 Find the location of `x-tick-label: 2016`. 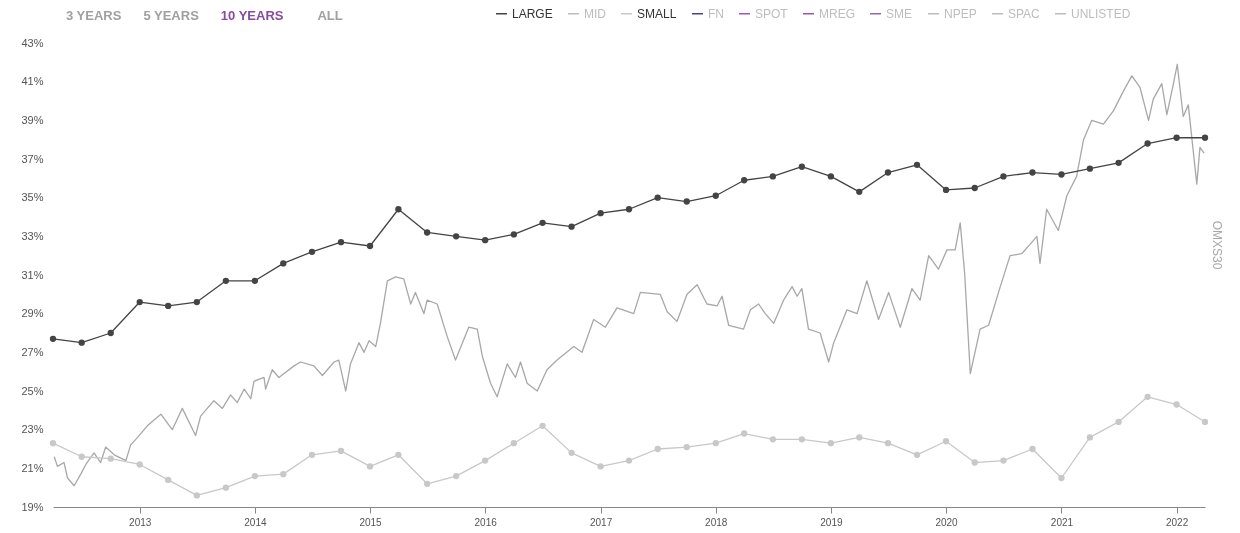

x-tick-label: 2016 is located at coordinates (486, 522).